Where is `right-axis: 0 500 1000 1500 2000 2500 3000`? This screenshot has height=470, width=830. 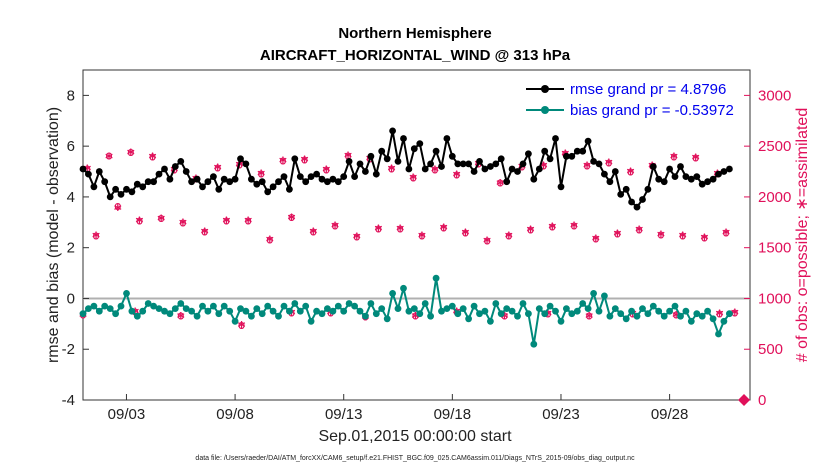 right-axis: 0 500 1000 1500 2000 2500 3000 is located at coordinates (767, 248).